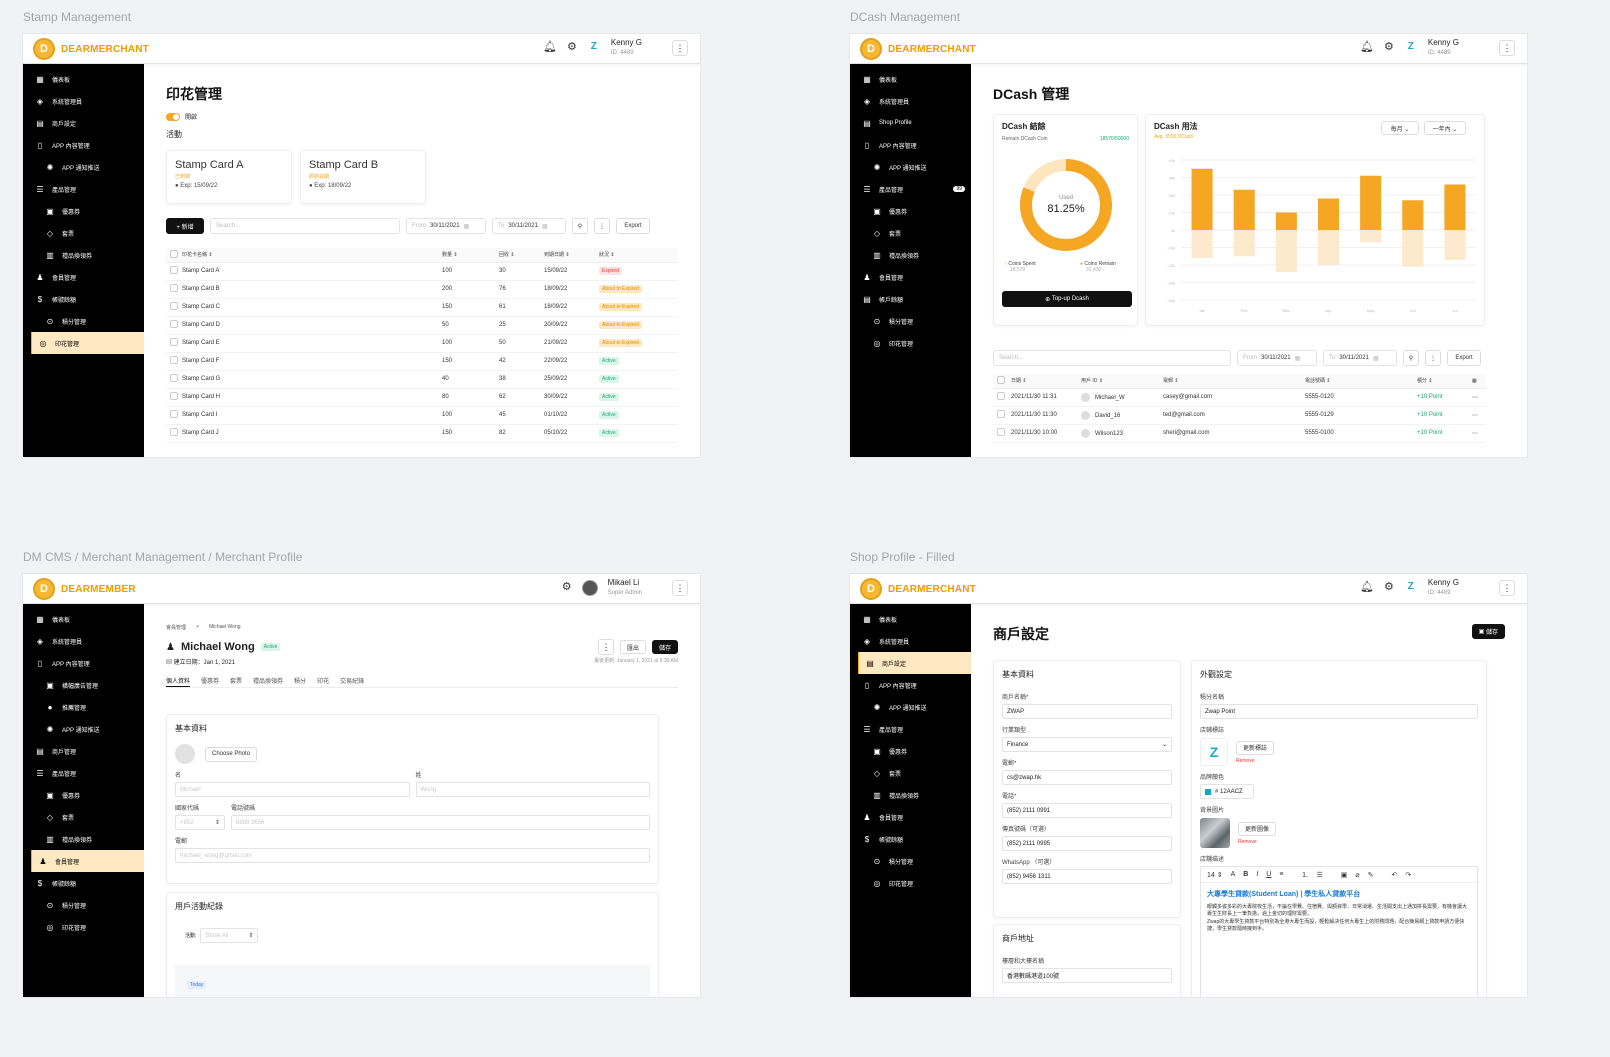 The width and height of the screenshot is (1610, 1057). Describe the element at coordinates (1400, 128) in the screenshot. I see `period-select: 每月 ⌄` at that location.